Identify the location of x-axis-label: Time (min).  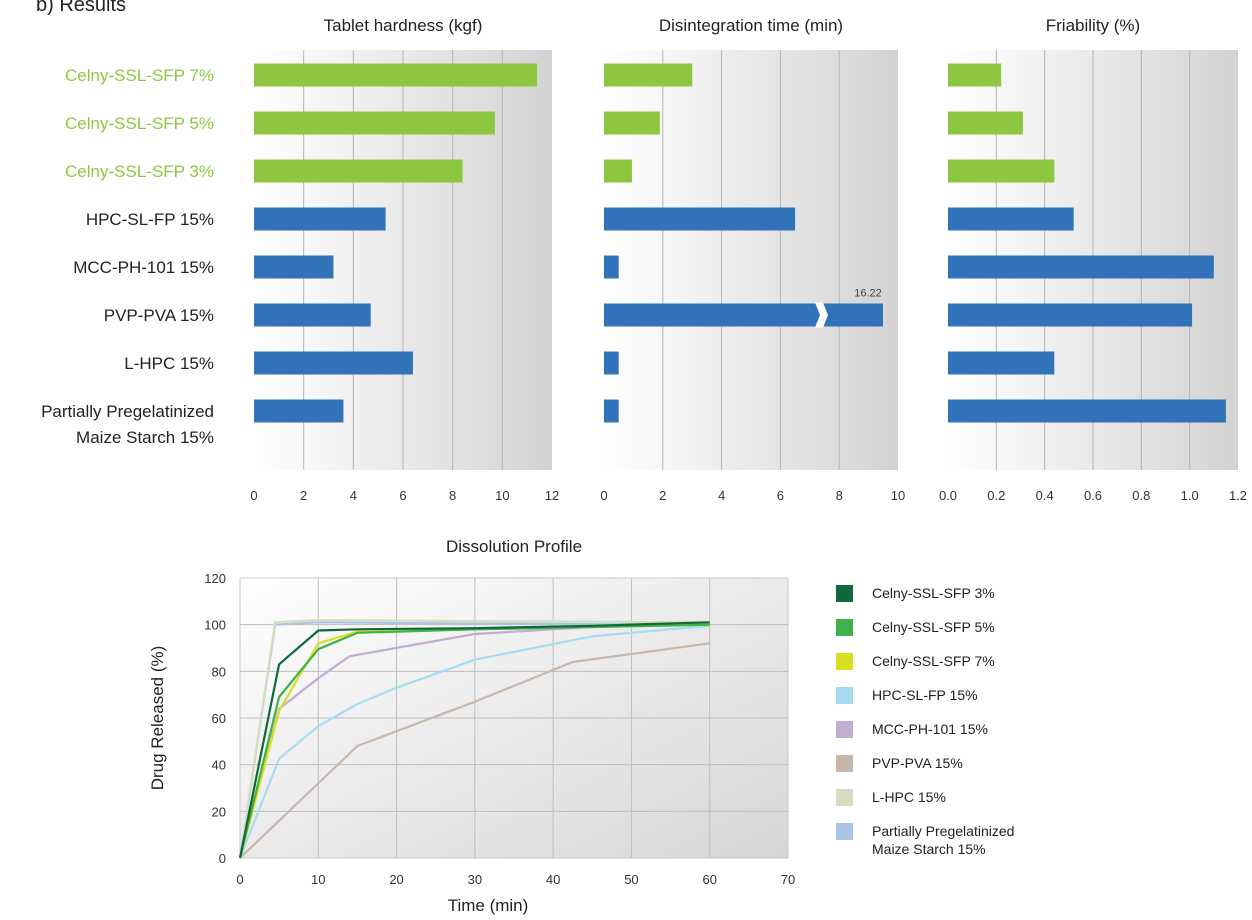
(488, 905).